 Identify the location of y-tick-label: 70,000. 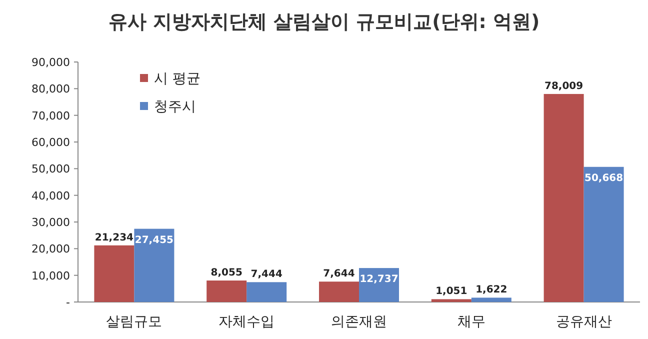
(51, 115).